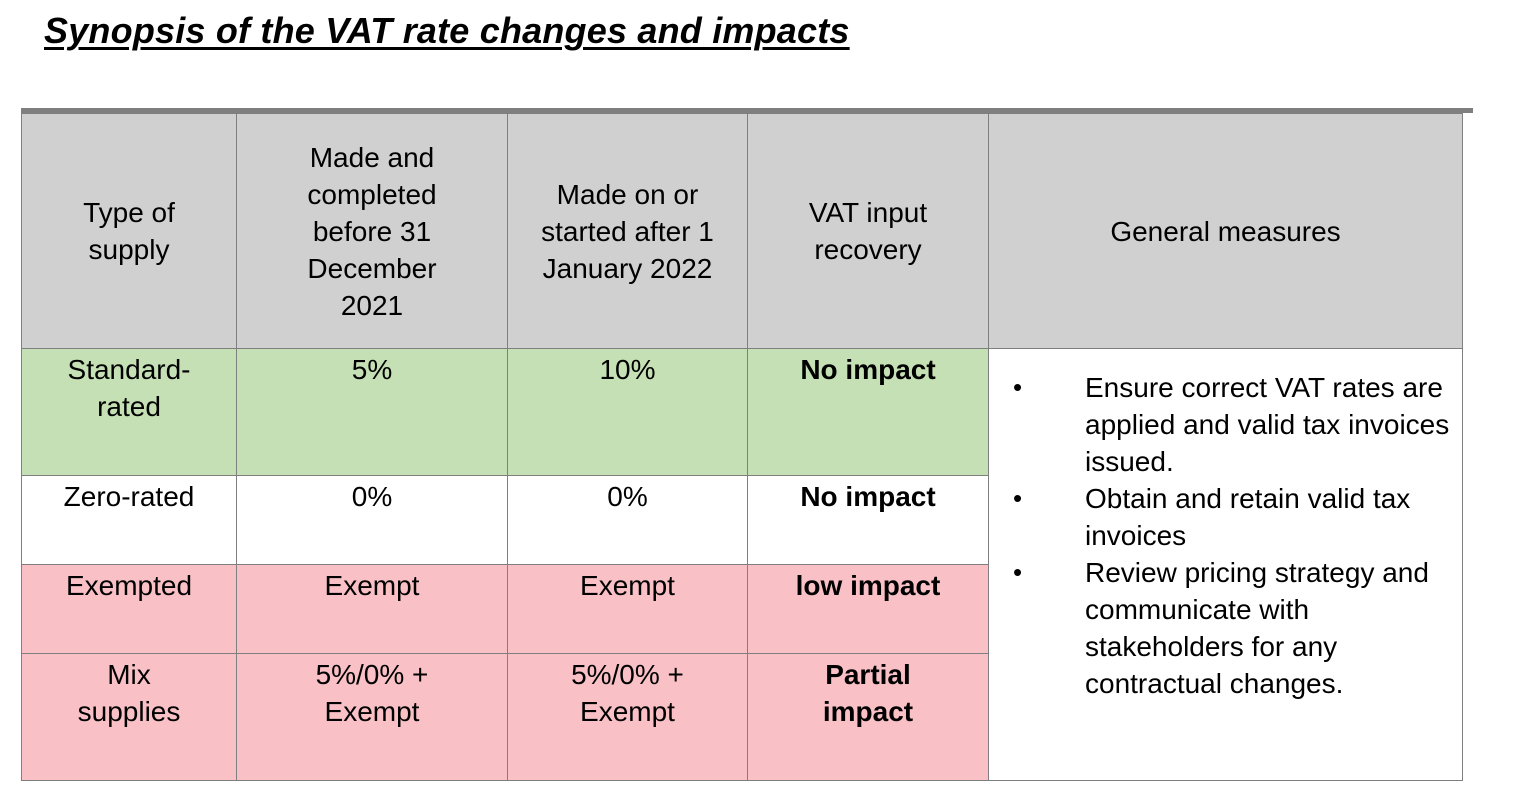 Image resolution: width=1516 pixels, height=800 pixels. I want to click on cell-type: Mix supplies, so click(129, 717).